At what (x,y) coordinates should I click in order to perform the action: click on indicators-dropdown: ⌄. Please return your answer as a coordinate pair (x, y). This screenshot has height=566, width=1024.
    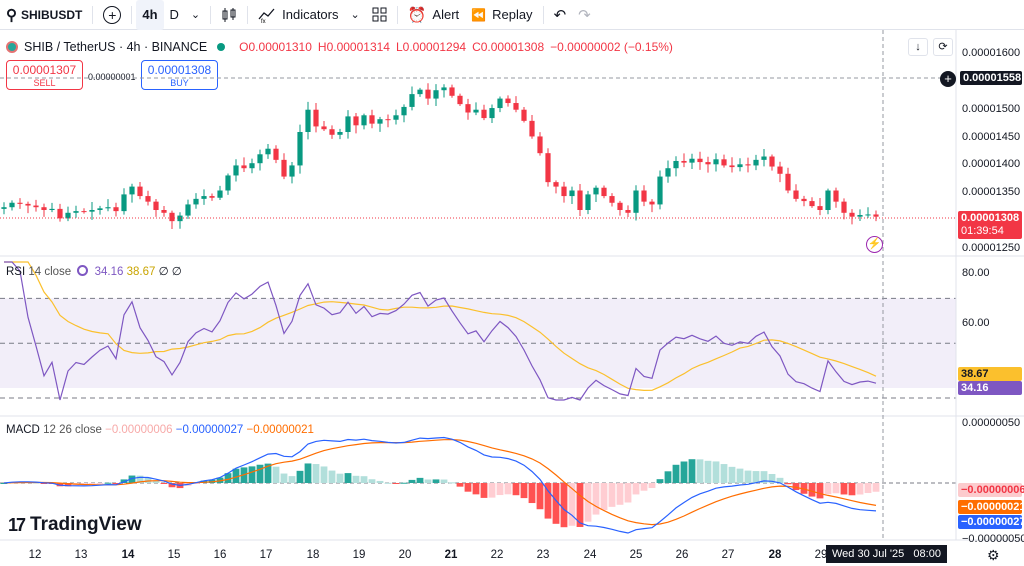
    Looking at the image, I should click on (355, 15).